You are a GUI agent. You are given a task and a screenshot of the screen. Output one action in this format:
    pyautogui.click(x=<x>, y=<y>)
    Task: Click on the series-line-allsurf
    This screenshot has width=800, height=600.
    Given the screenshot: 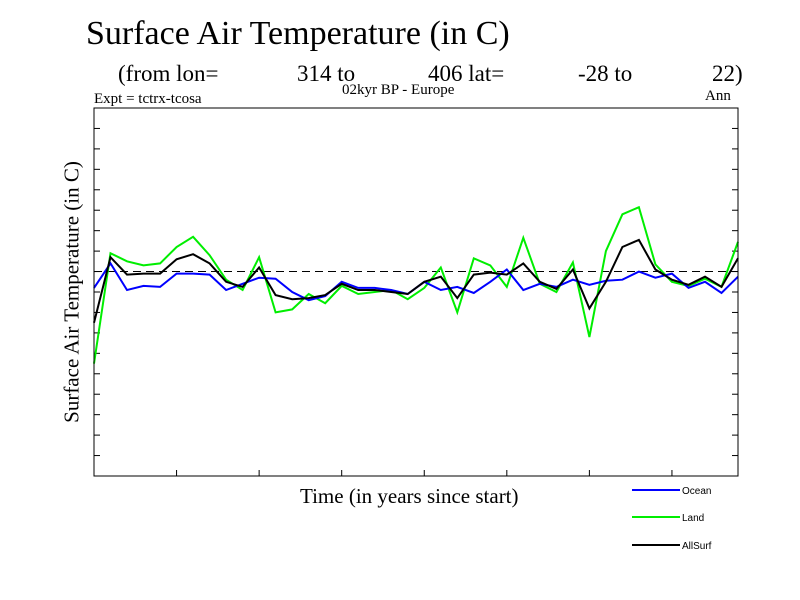 What is the action you would take?
    pyautogui.click(x=416, y=280)
    